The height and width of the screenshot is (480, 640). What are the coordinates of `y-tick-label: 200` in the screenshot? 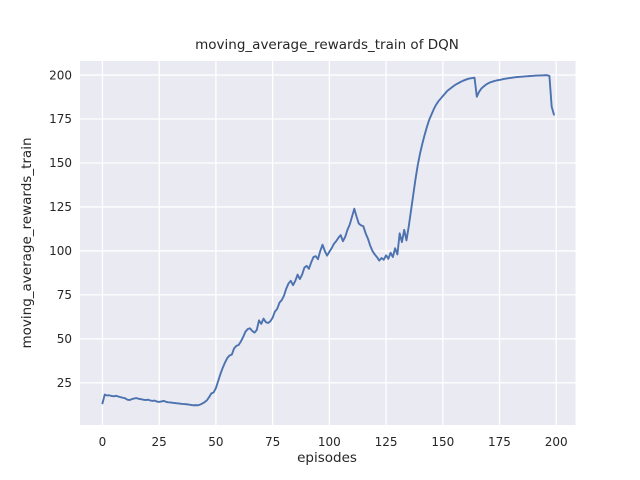 It's located at (60, 75).